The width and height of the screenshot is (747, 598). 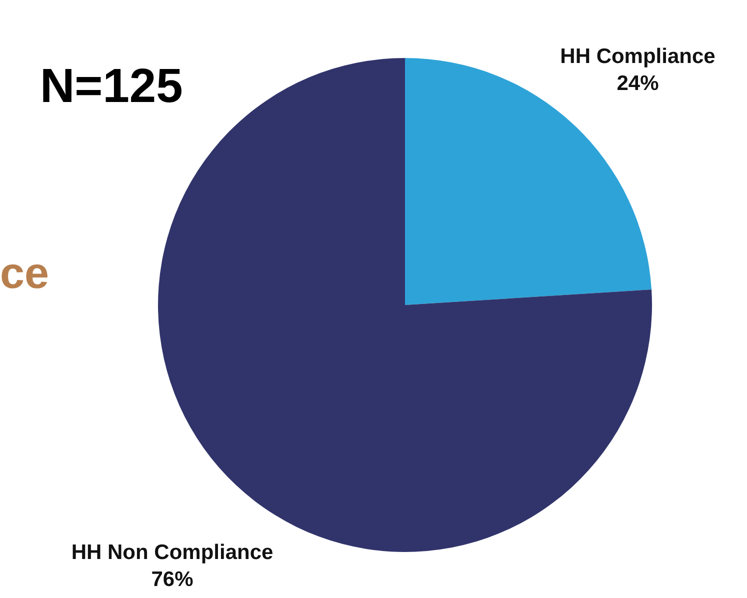 What do you see at coordinates (172, 579) in the screenshot?
I see `data-label: 76%` at bounding box center [172, 579].